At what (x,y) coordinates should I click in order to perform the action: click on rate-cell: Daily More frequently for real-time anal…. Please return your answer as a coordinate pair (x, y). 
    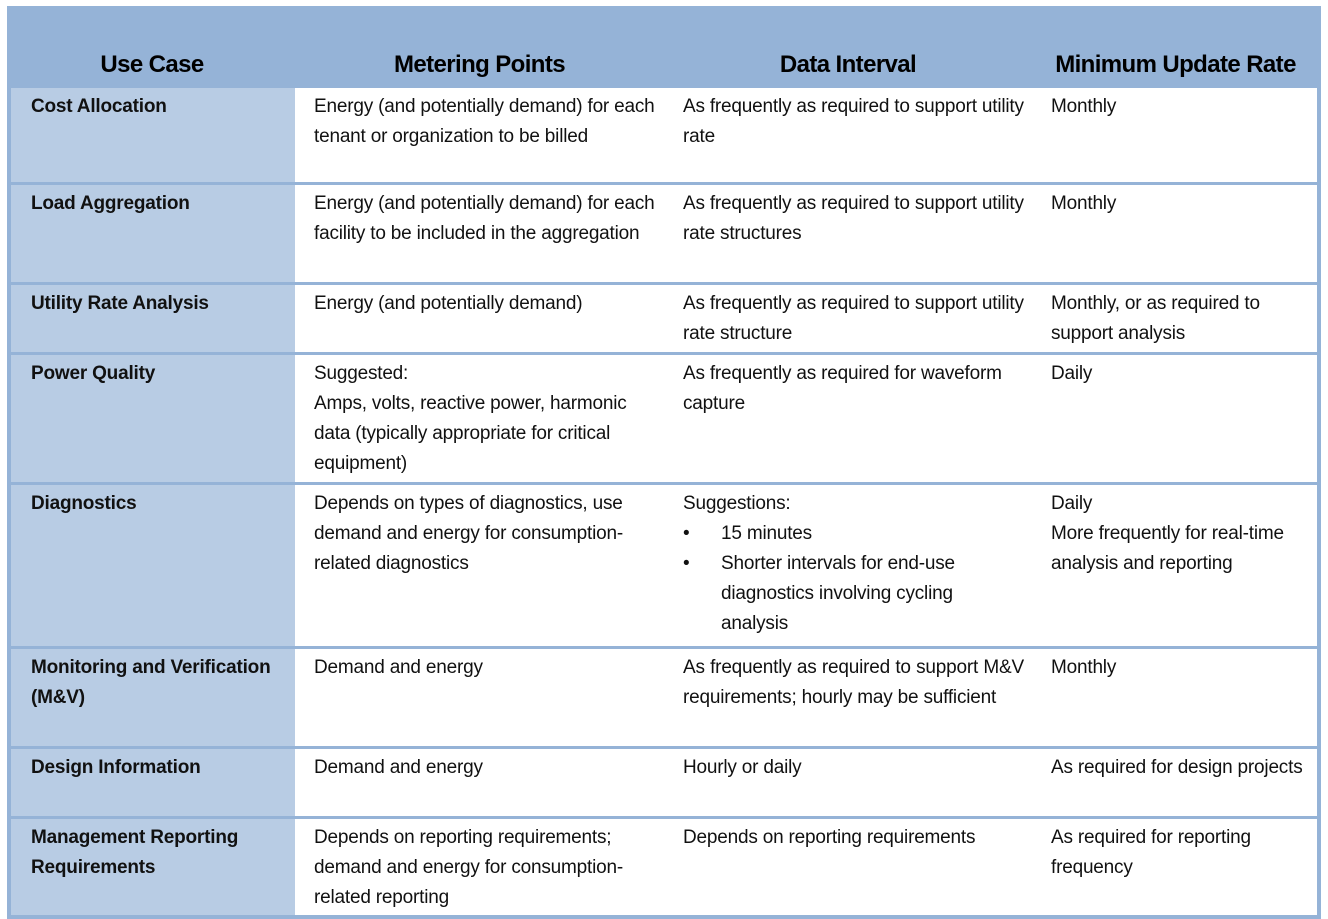
    Looking at the image, I should click on (1176, 565).